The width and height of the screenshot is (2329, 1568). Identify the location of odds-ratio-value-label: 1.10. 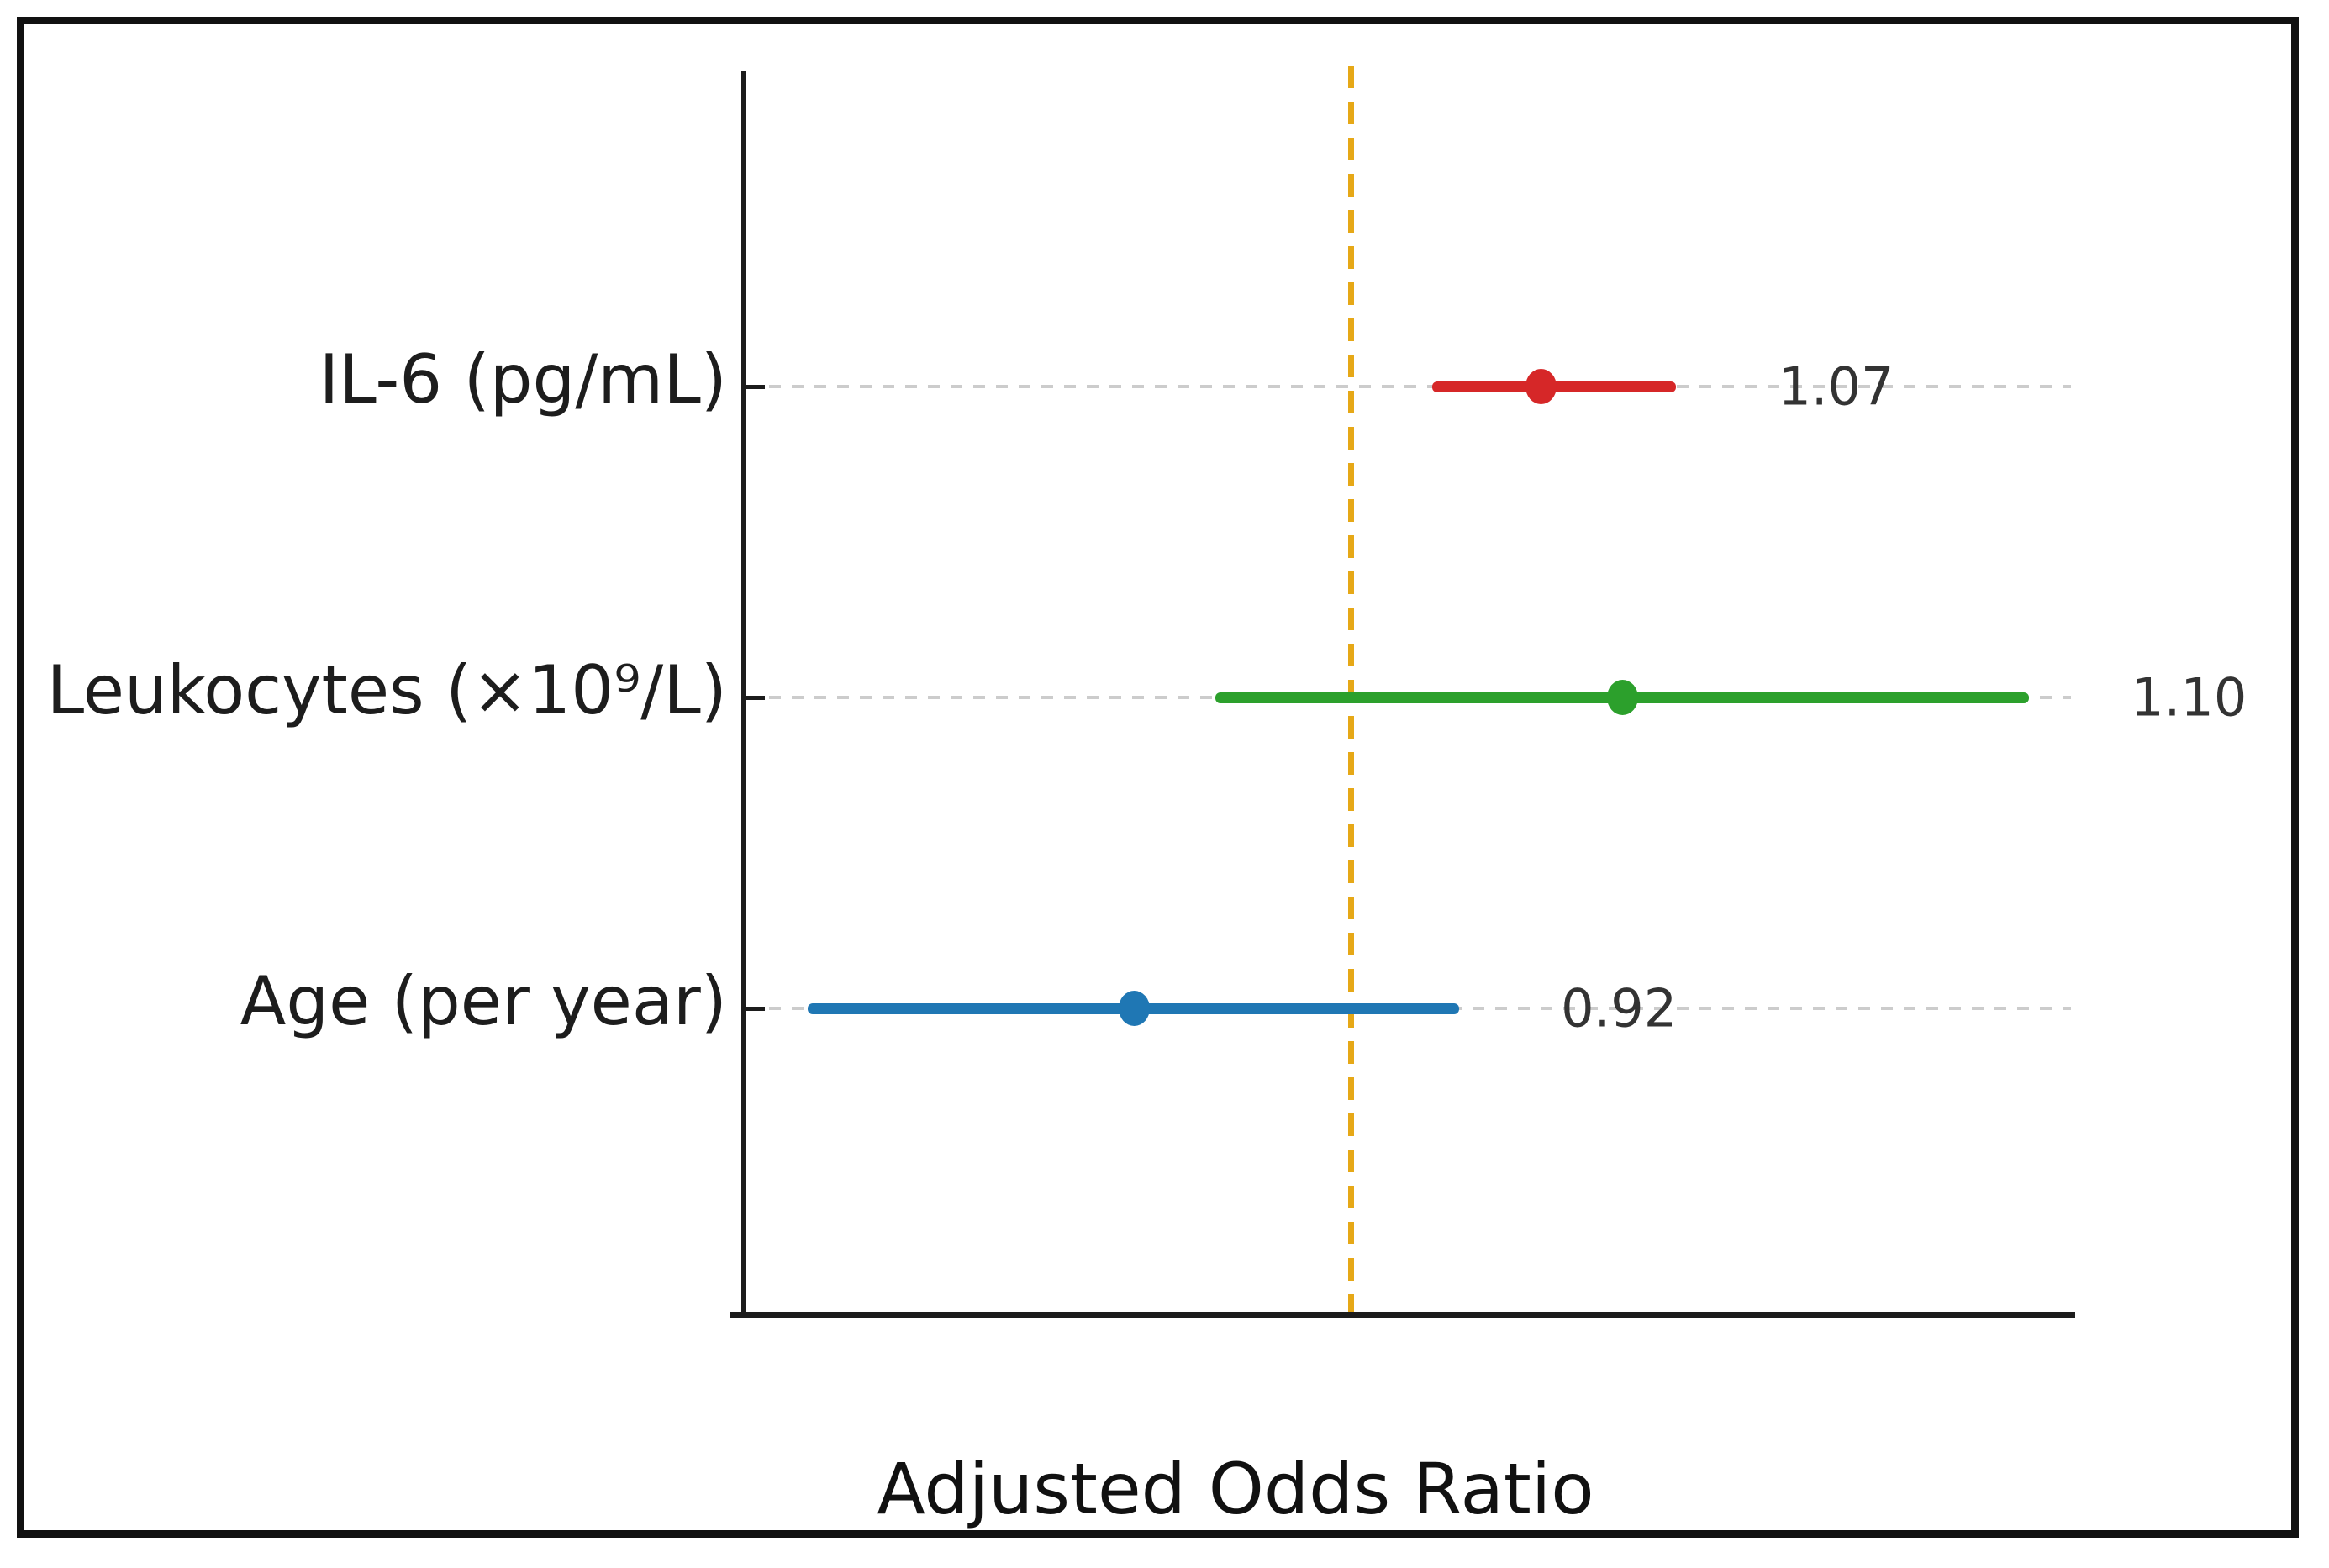
(2189, 698).